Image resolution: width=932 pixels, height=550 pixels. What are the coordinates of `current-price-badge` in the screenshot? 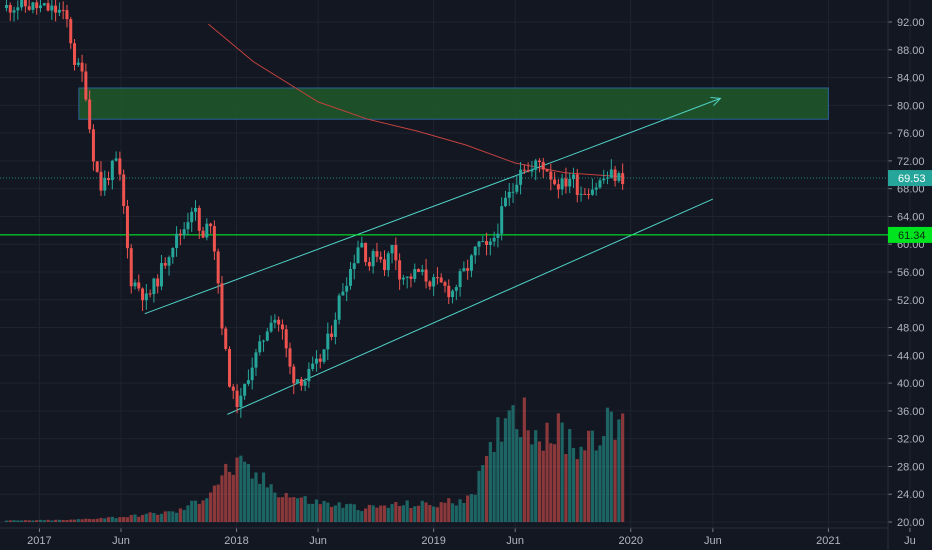 It's located at (910, 178).